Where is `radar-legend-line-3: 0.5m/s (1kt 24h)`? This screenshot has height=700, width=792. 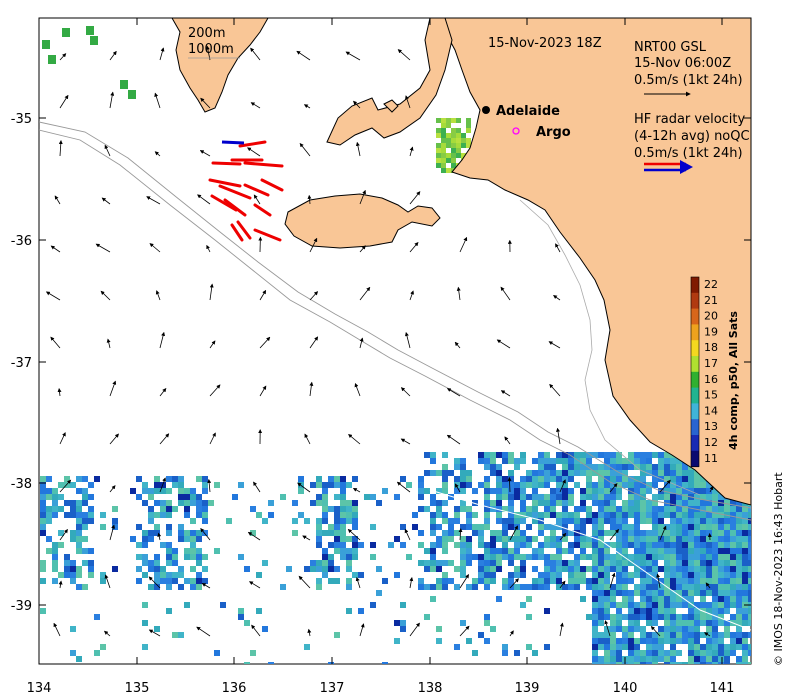
radar-legend-line-3: 0.5m/s (1kt 24h) is located at coordinates (688, 153).